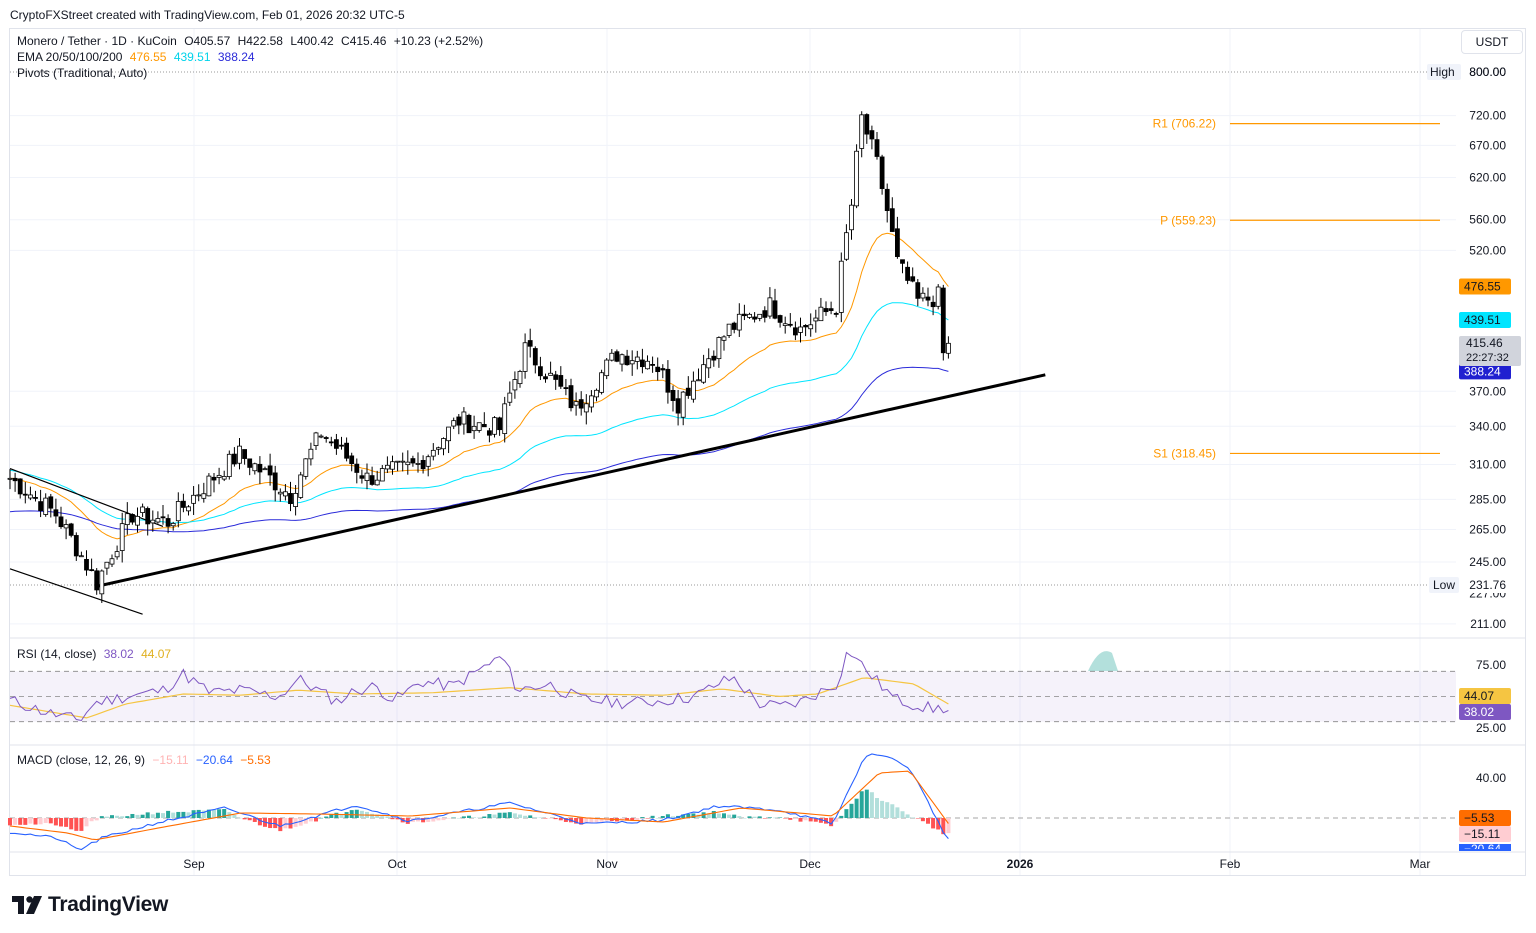  I want to click on ema20-badge-bg, so click(1485, 286).